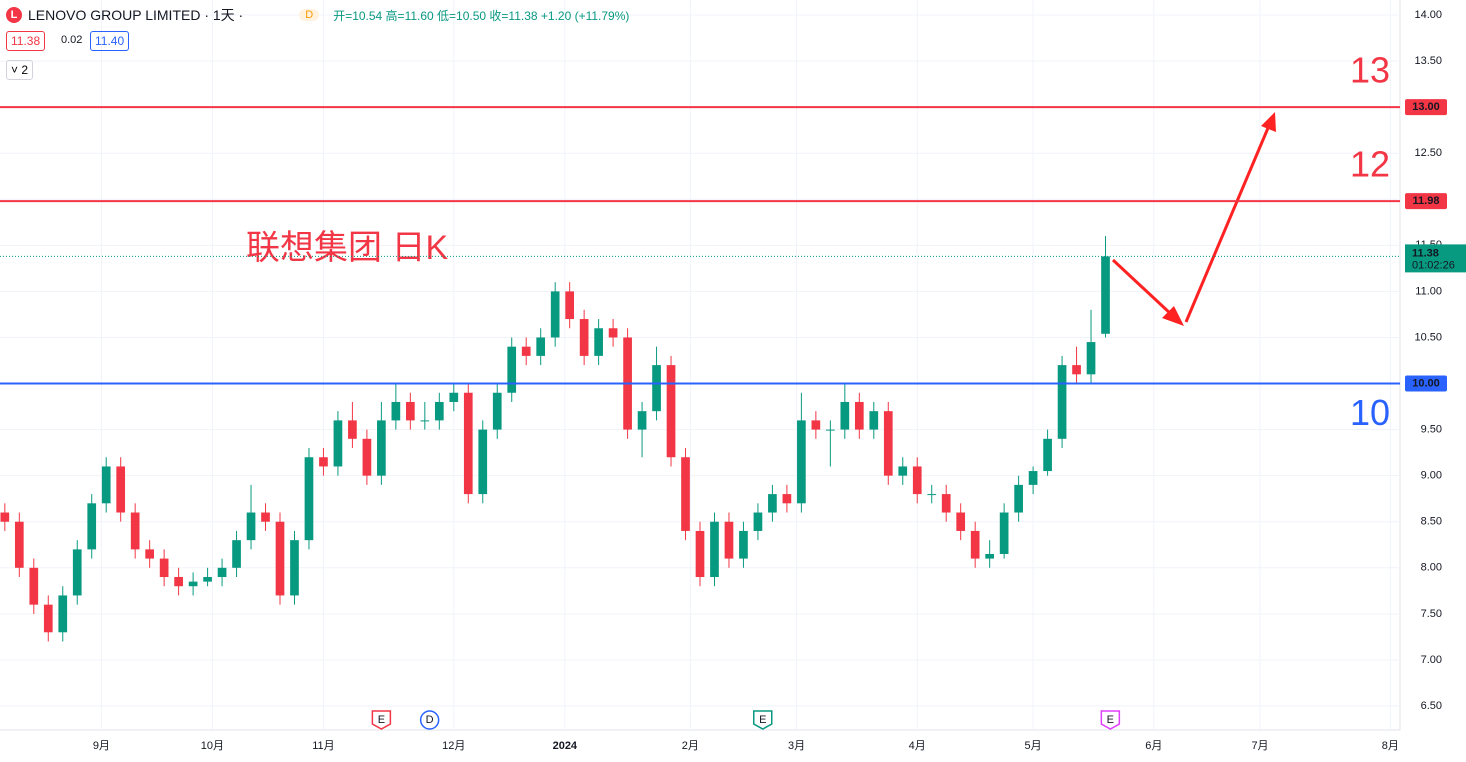 The image size is (1466, 762). What do you see at coordinates (1033, 746) in the screenshot?
I see `x-tick-label: 5月` at bounding box center [1033, 746].